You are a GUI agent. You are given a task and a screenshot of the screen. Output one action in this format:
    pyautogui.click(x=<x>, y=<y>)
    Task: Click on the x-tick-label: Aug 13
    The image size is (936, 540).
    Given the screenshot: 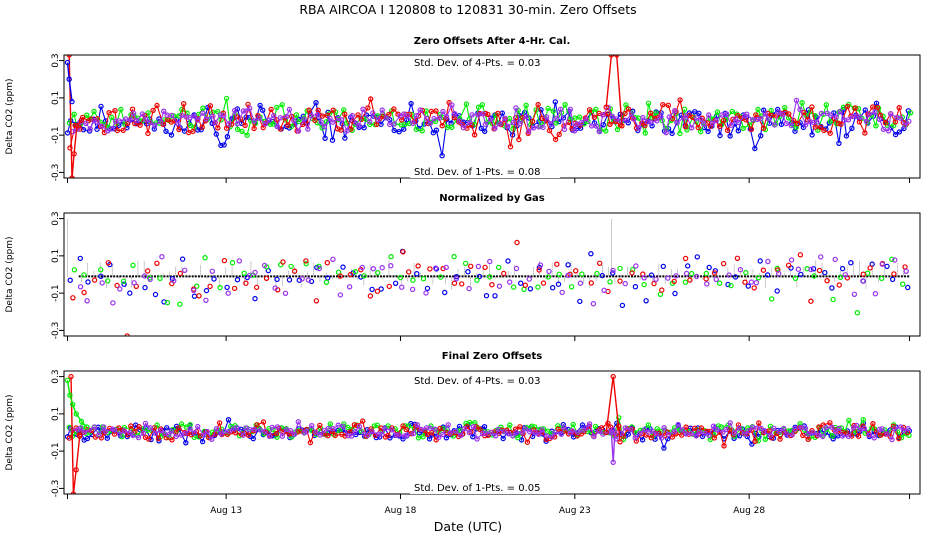 What is the action you would take?
    pyautogui.click(x=226, y=511)
    